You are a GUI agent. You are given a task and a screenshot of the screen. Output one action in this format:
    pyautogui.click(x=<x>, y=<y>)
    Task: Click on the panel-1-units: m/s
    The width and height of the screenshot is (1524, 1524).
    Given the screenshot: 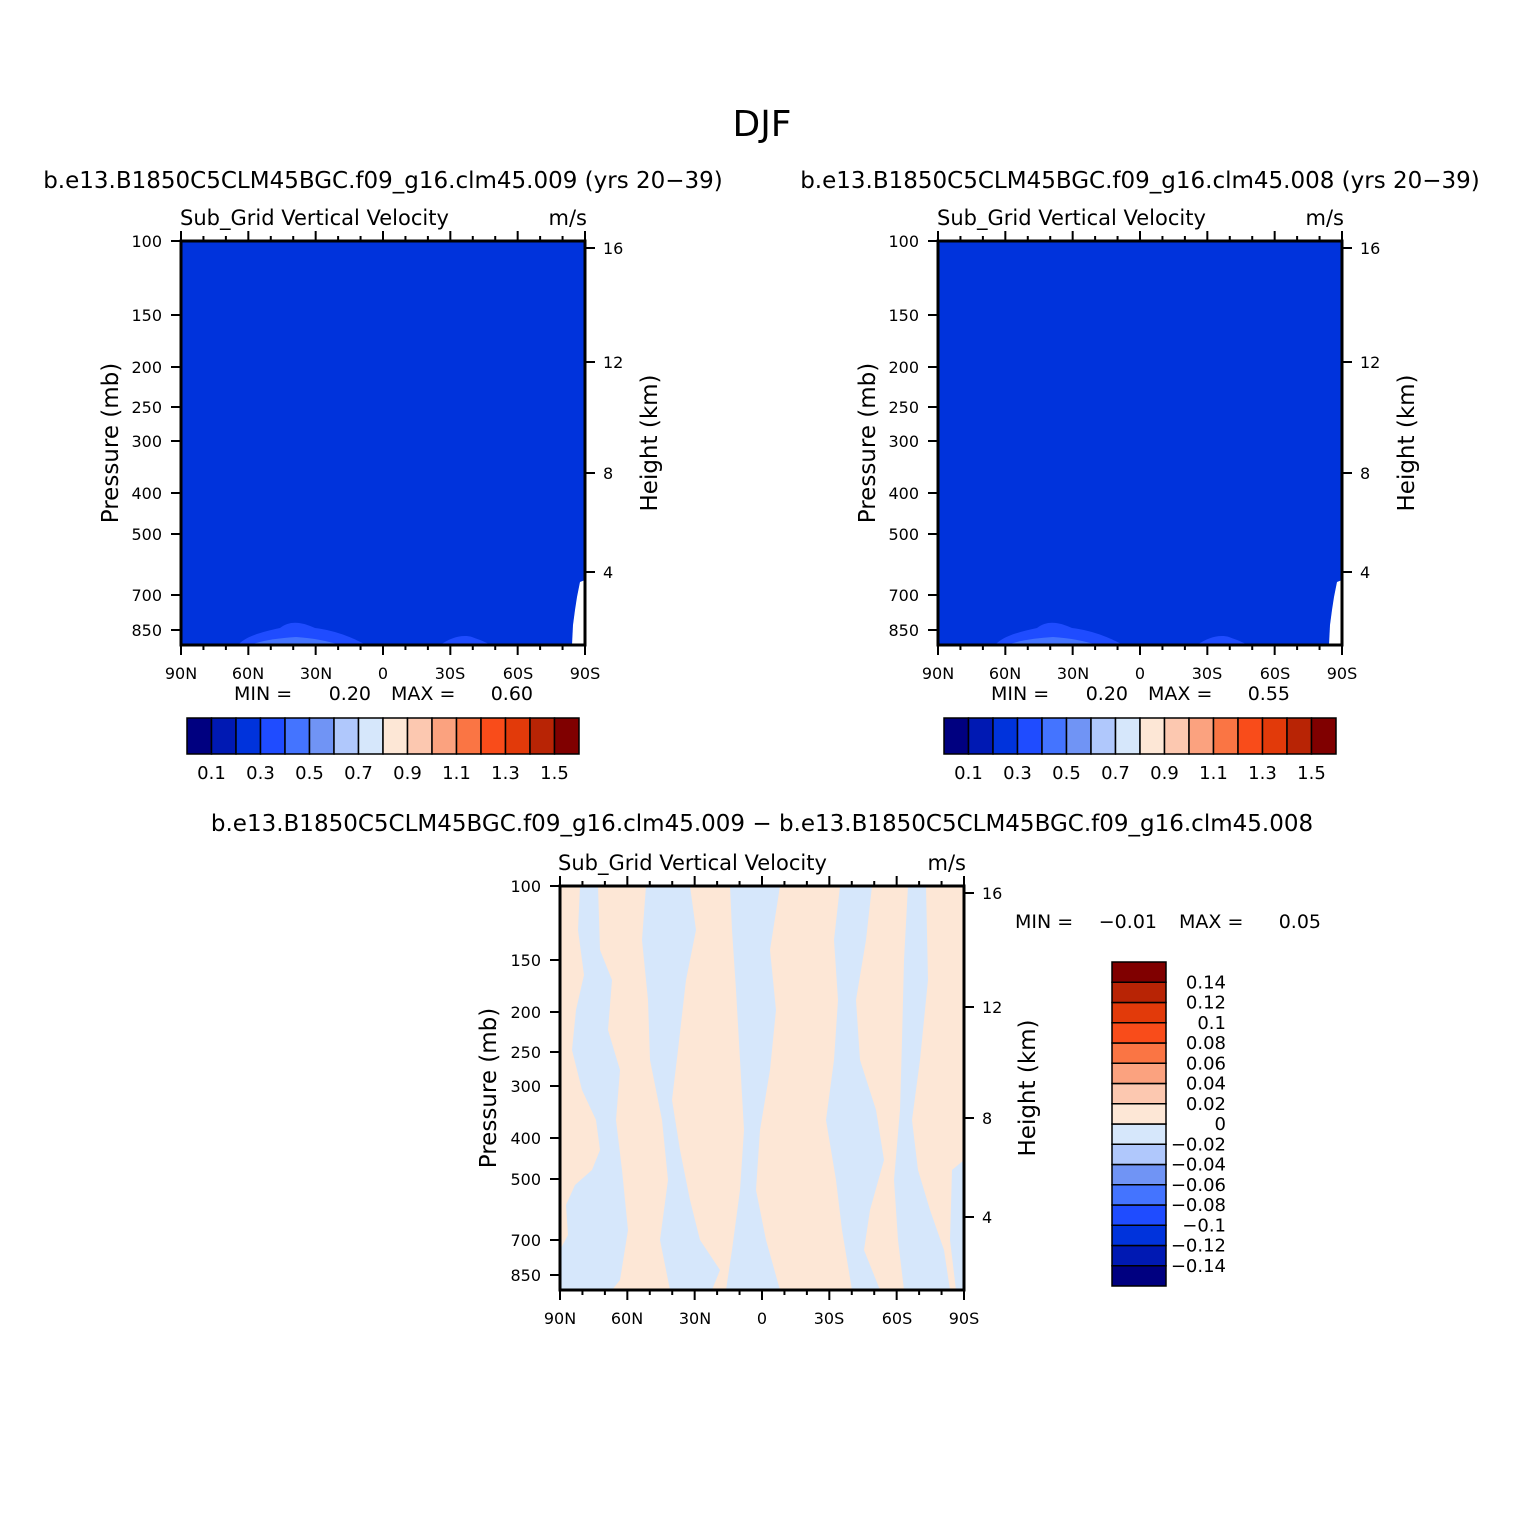 What is the action you would take?
    pyautogui.click(x=568, y=218)
    